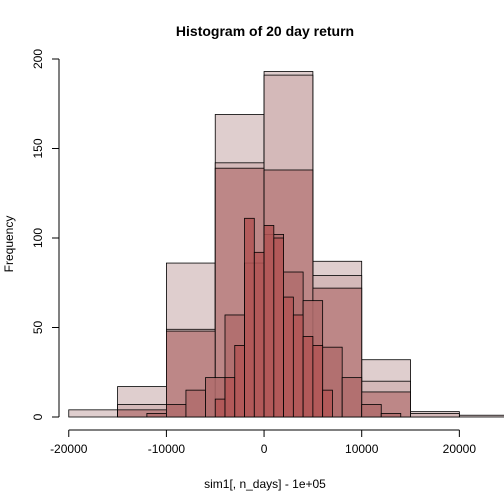 The height and width of the screenshot is (504, 504). Describe the element at coordinates (265, 31) in the screenshot. I see `chart-title: Histogram of 20 day return` at that location.